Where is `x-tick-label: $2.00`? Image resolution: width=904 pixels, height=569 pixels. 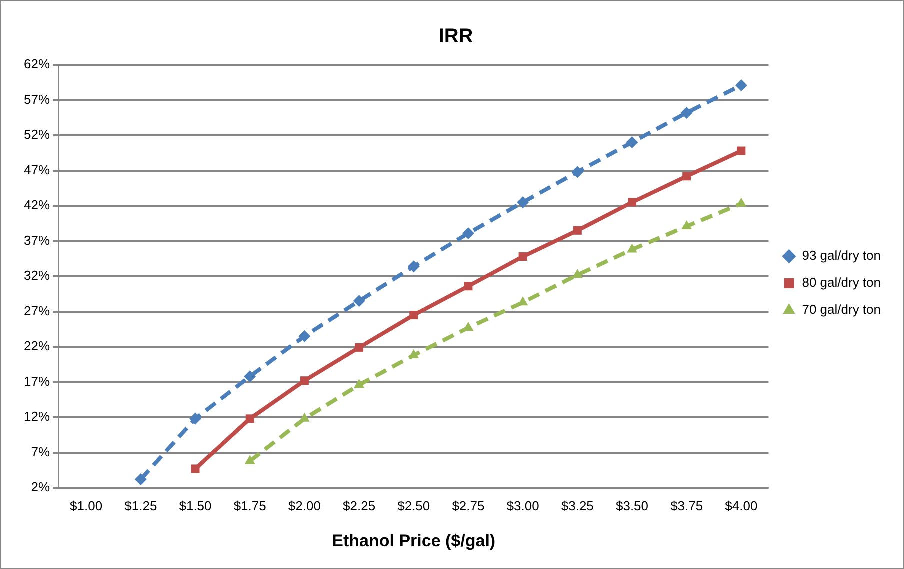 x-tick-label: $2.00 is located at coordinates (304, 506).